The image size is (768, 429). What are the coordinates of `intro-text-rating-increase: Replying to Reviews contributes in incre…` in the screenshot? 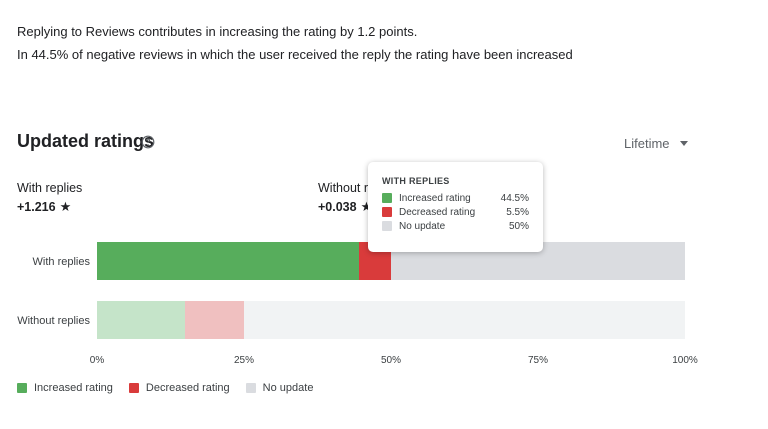 It's located at (217, 31).